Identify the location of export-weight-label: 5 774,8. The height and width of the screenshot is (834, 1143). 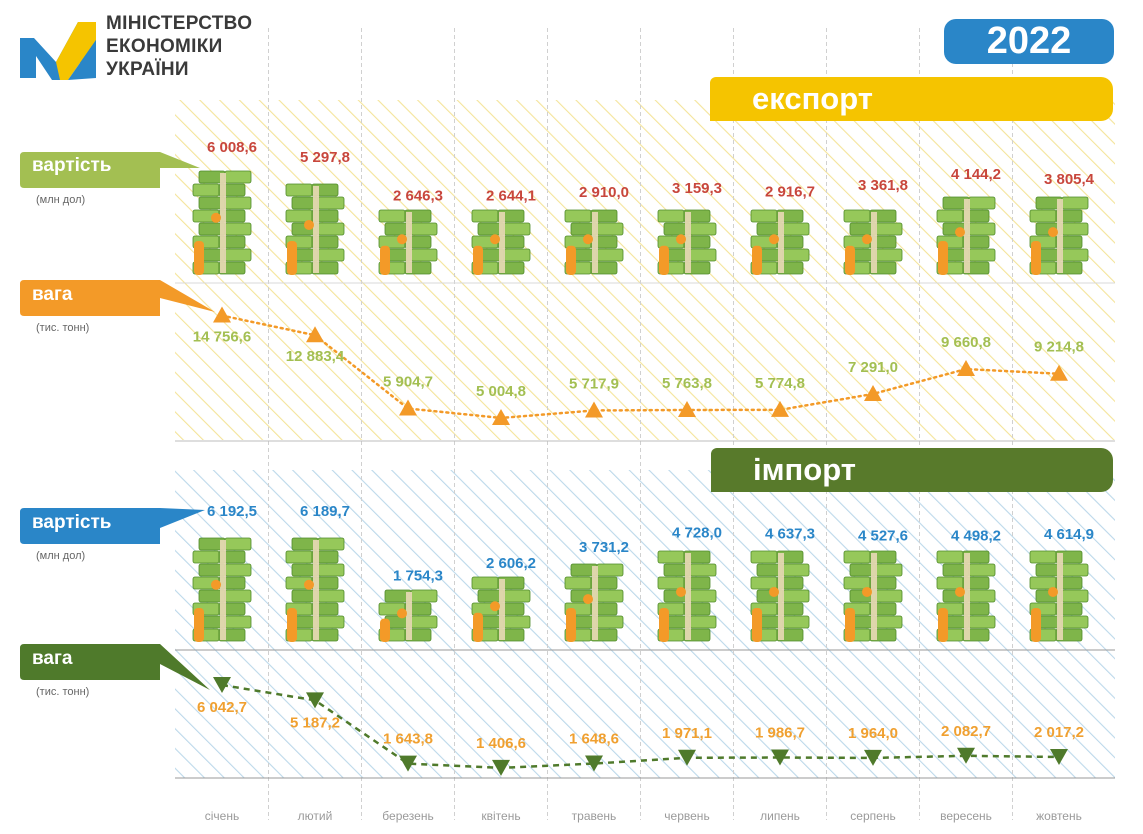
(780, 383).